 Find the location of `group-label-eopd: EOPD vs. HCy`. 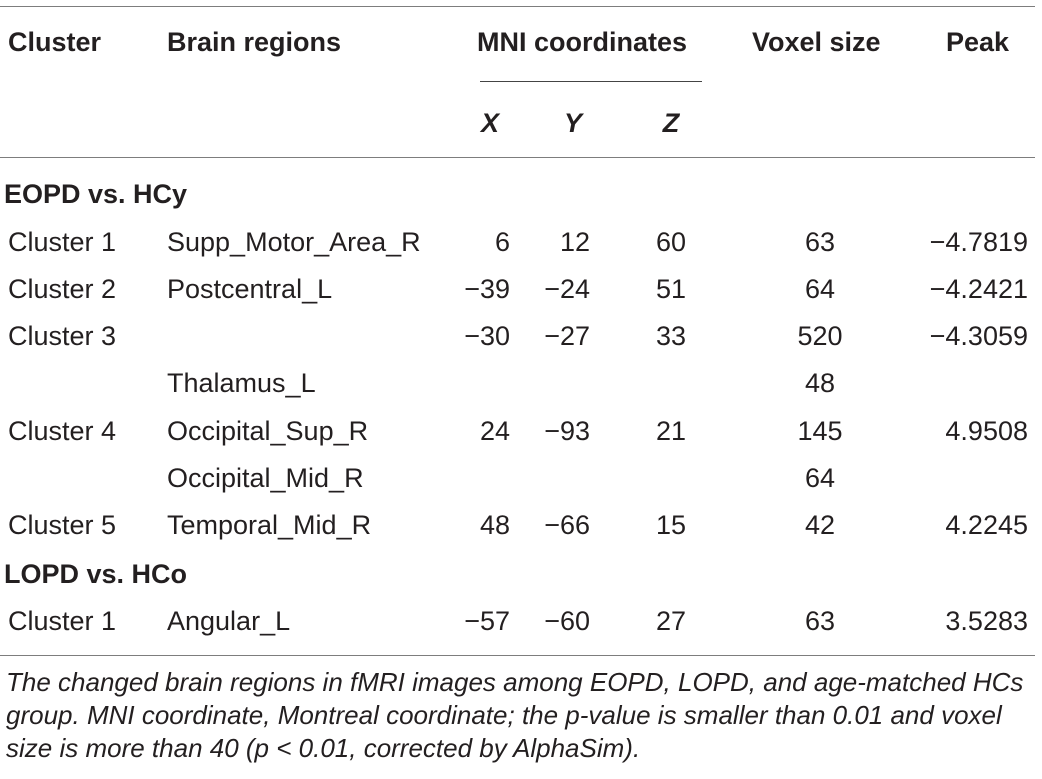

group-label-eopd: EOPD vs. HCy is located at coordinates (96, 194).